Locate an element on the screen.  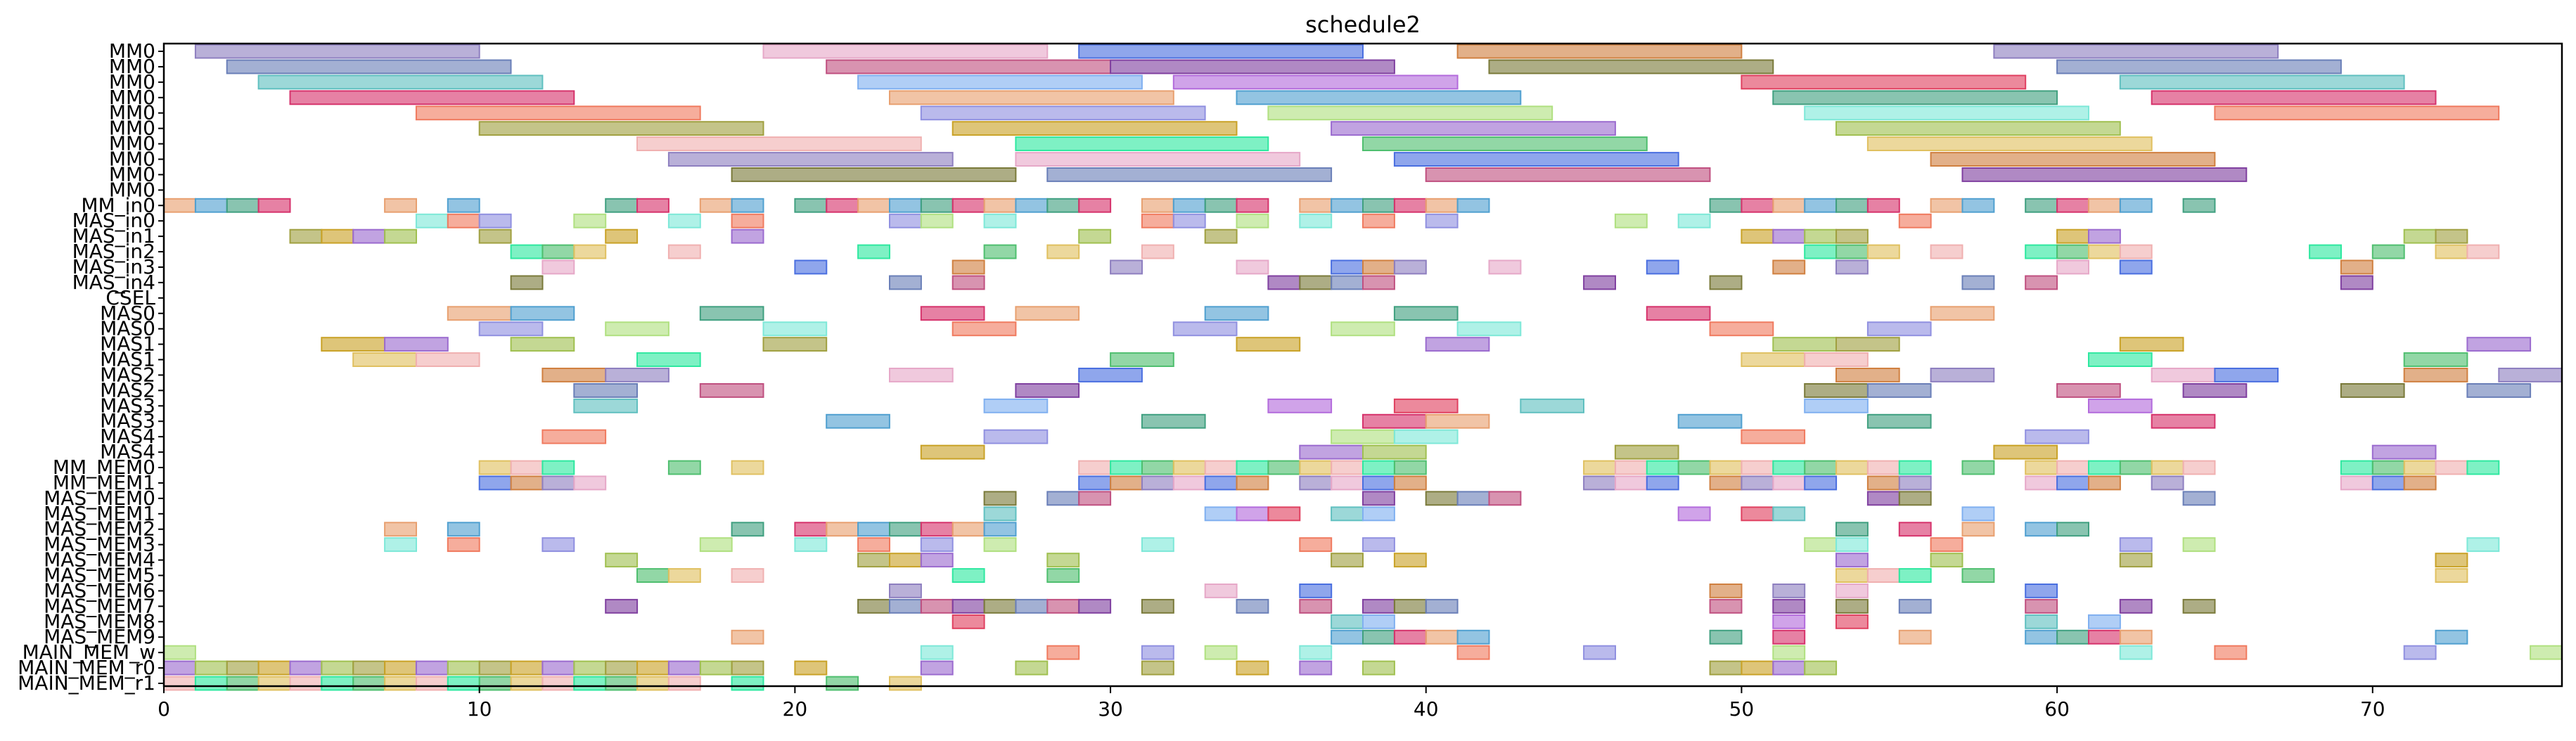
x-tick-label: 50 is located at coordinates (1742, 709).